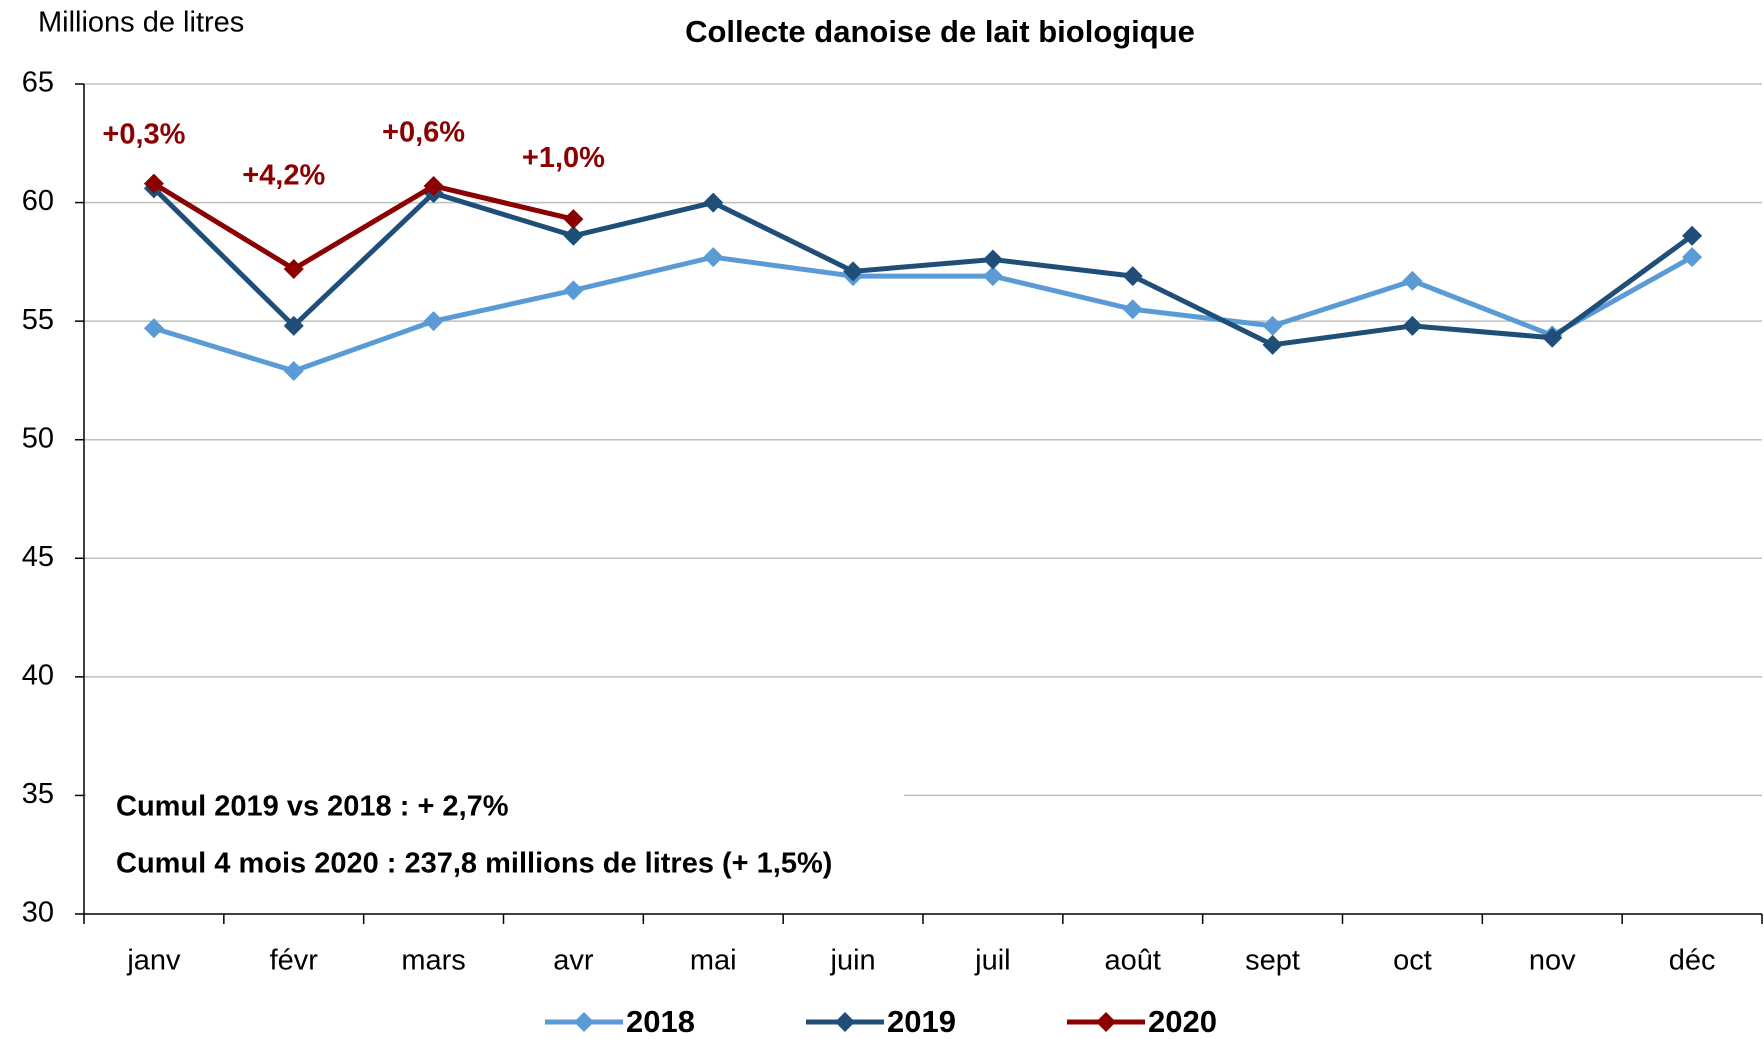 Image resolution: width=1764 pixels, height=1039 pixels. I want to click on x-tick-label: sept, so click(1272, 961).